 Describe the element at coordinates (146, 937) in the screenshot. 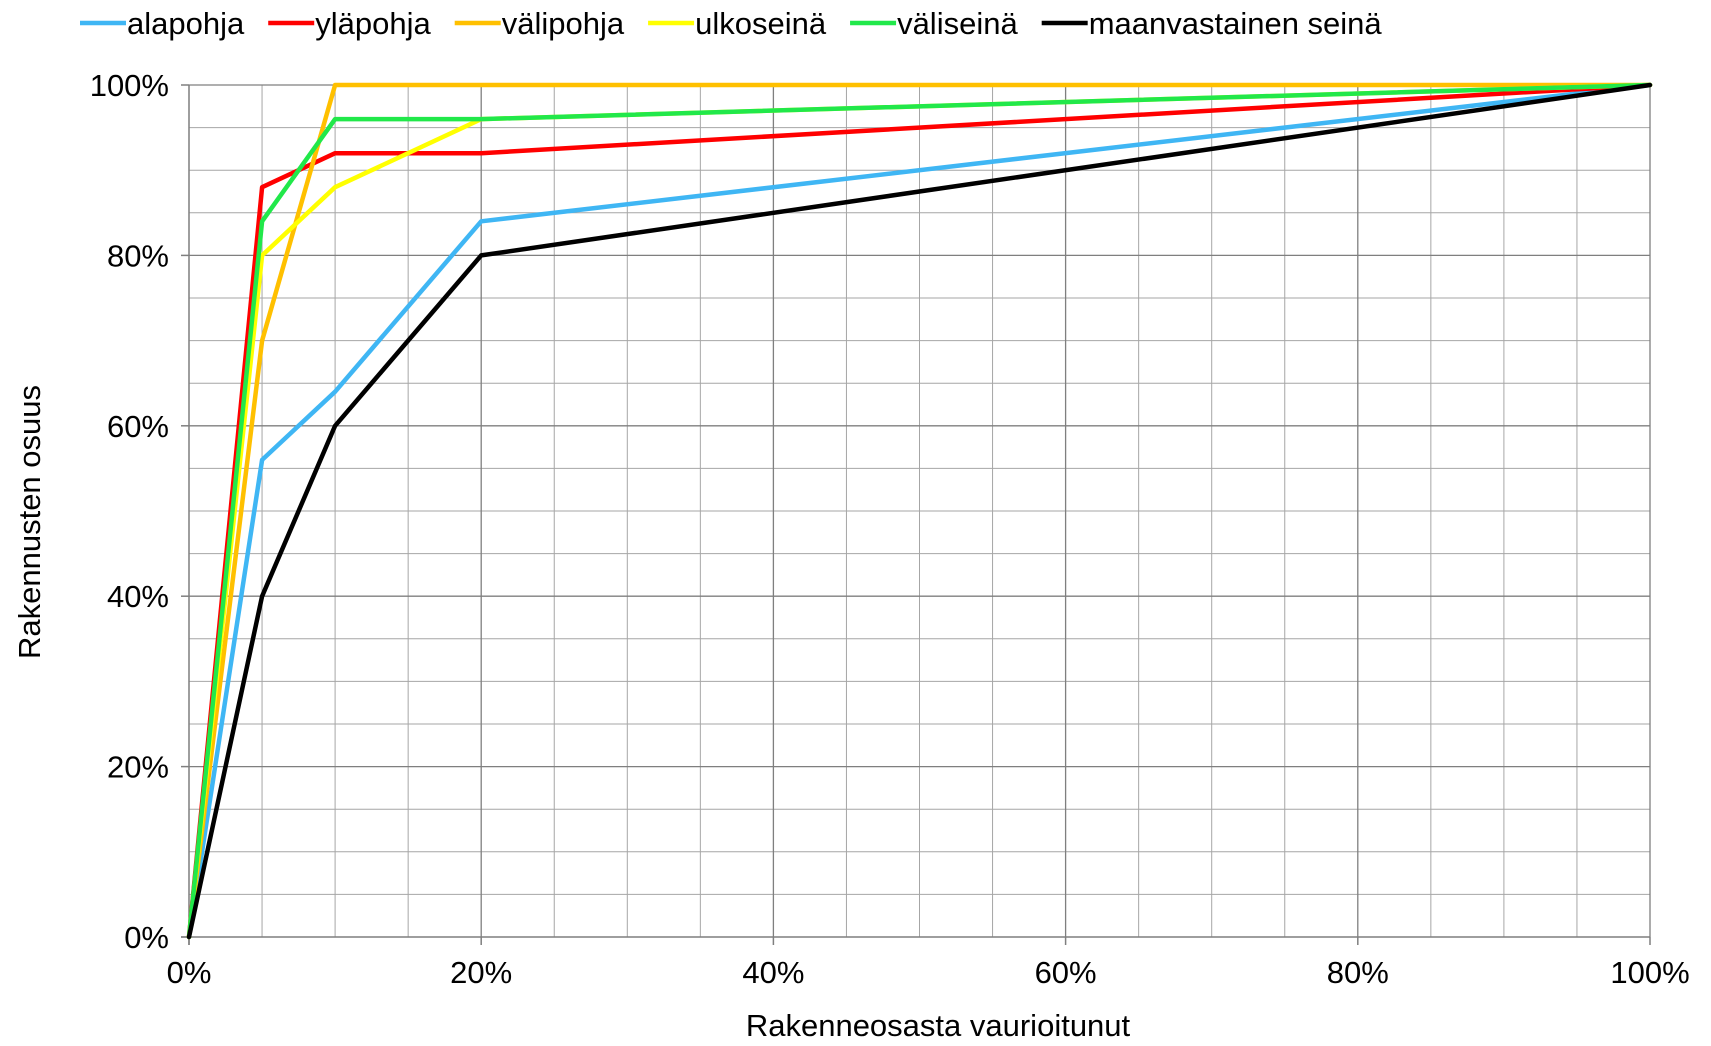

I see `y-tick-label: 0%` at that location.